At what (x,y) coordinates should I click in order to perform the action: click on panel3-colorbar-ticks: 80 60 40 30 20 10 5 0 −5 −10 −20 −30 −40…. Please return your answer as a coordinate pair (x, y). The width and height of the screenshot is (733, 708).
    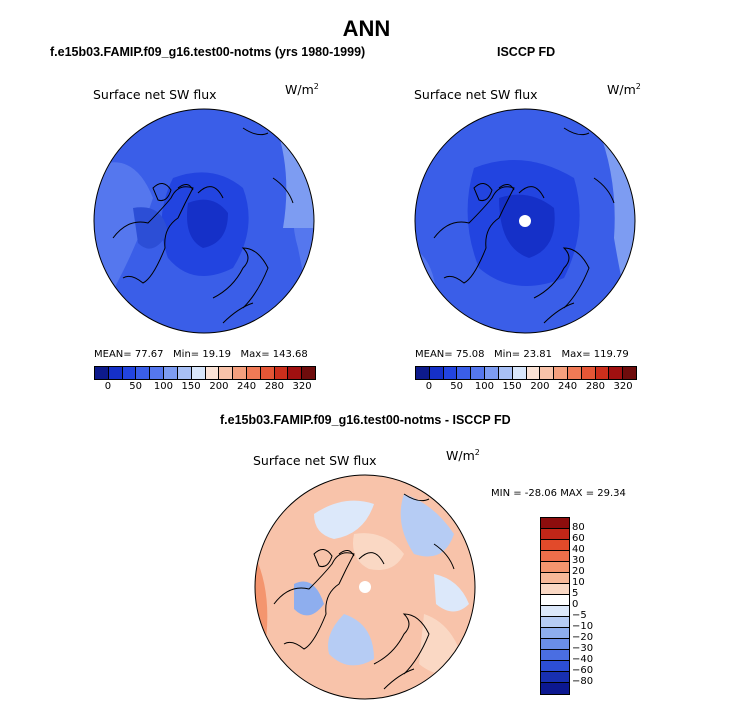
    Looking at the image, I should click on (592, 606).